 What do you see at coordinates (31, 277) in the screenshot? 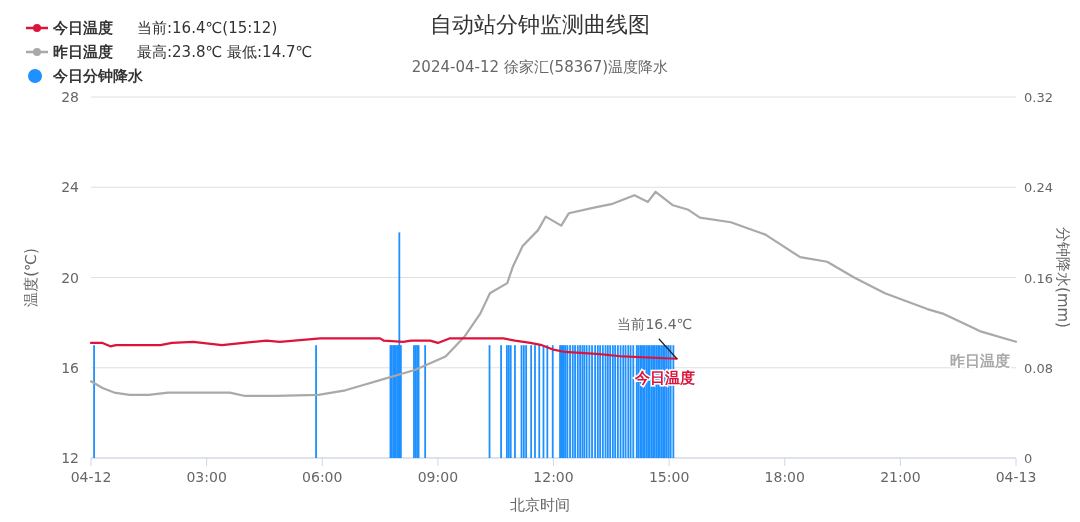
I see `y-axis-title: 温度(℃)` at bounding box center [31, 277].